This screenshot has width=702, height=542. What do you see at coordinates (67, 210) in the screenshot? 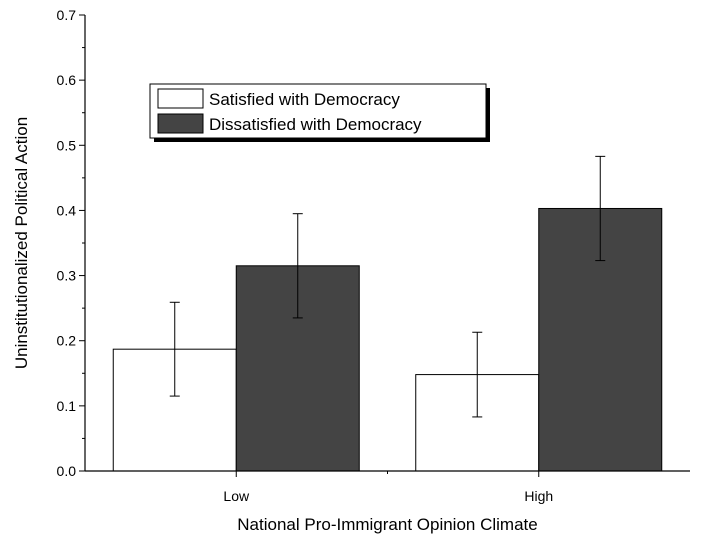
I see `y-tick-label: 0.4` at bounding box center [67, 210].